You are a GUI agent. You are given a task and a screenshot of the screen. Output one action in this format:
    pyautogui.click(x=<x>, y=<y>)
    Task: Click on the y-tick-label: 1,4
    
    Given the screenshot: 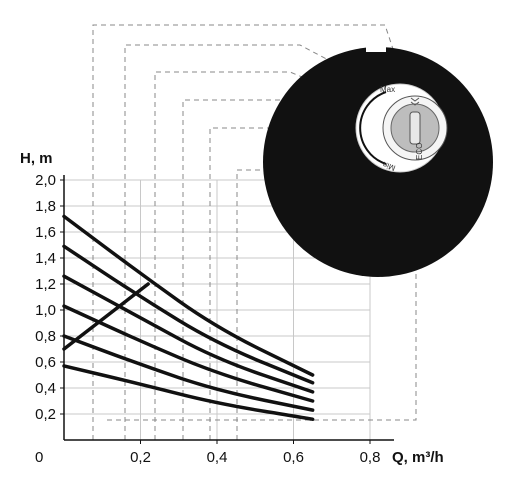 What is the action you would take?
    pyautogui.click(x=45, y=258)
    